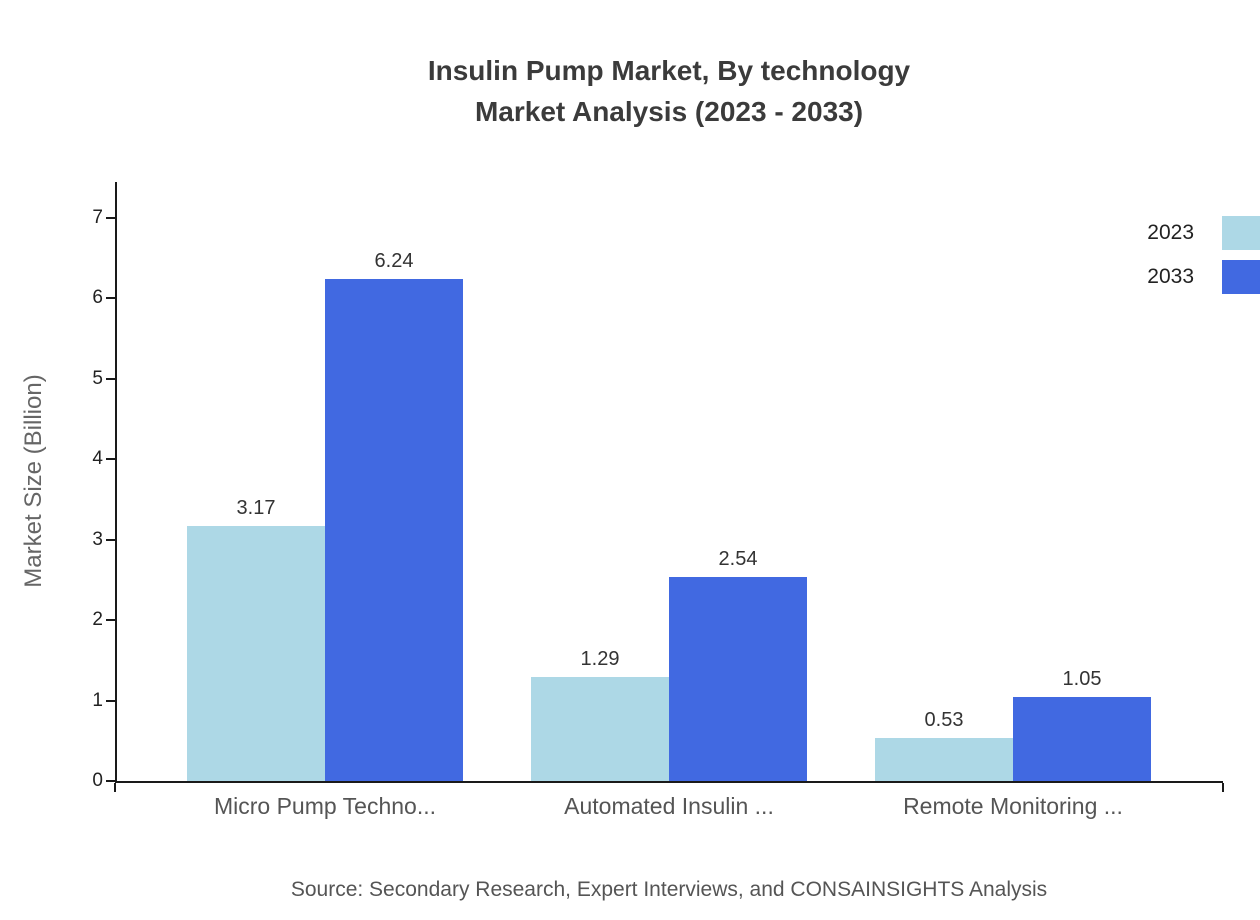 The height and width of the screenshot is (920, 1260). I want to click on chart-title-line1: Insulin Pump Market, By technology, so click(669, 70).